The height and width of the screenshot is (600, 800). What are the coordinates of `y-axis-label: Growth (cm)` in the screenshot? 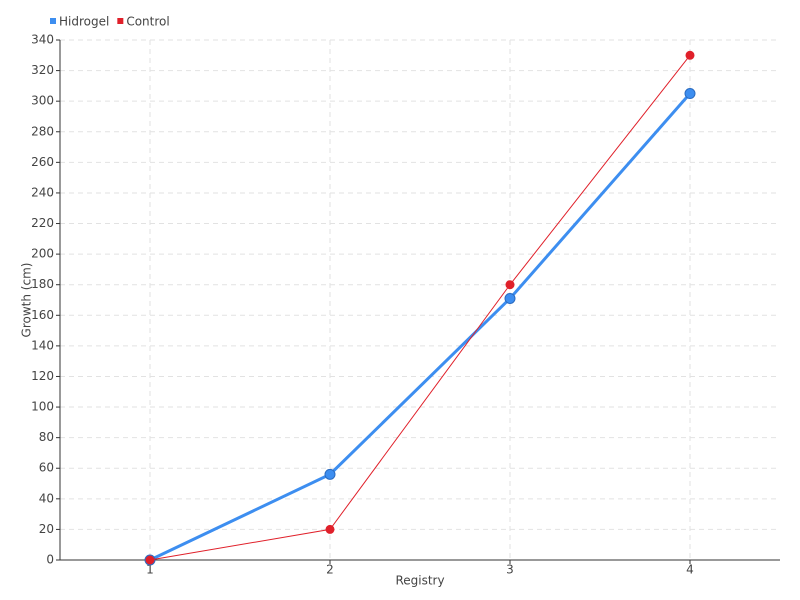 It's located at (27, 300).